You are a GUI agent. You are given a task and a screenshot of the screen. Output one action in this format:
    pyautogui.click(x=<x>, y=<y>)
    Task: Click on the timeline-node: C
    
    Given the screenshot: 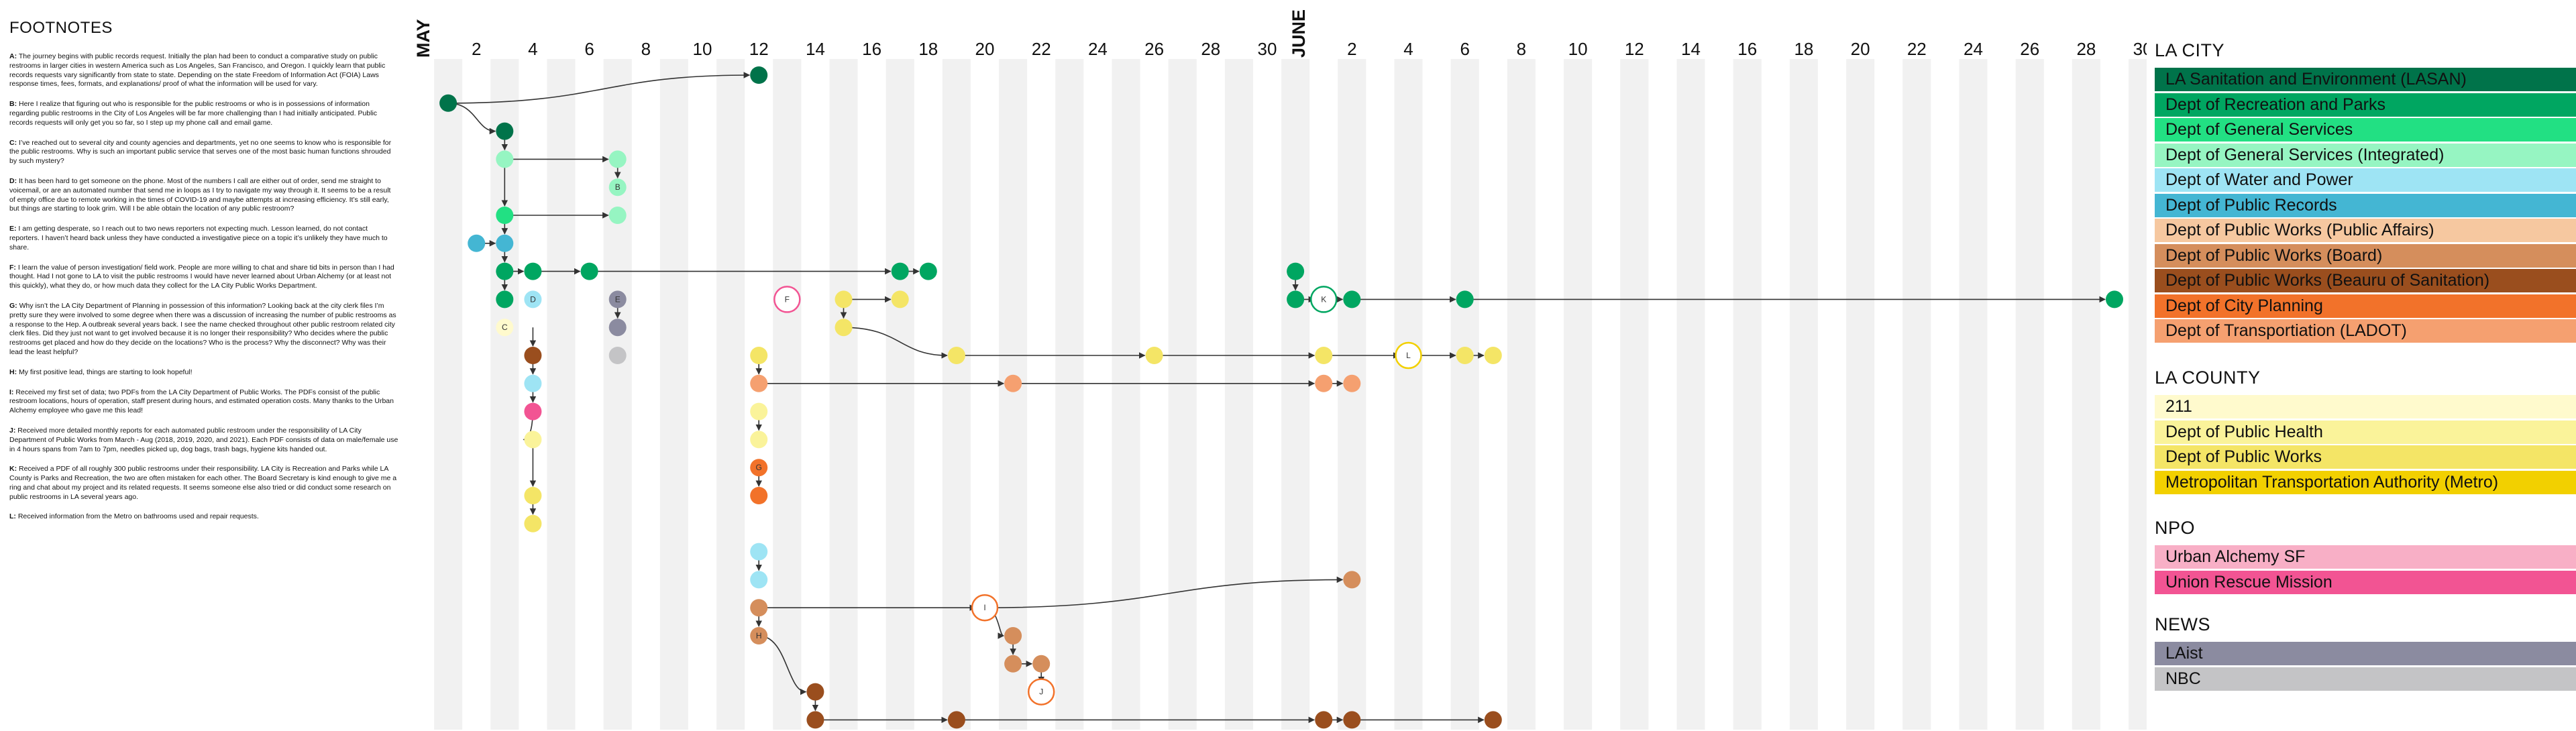 What is the action you would take?
    pyautogui.click(x=505, y=328)
    